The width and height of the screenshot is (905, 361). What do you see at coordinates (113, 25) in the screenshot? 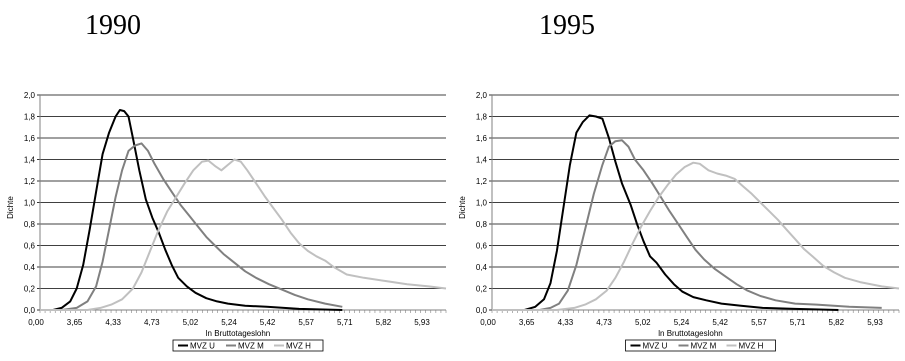
I see `panel-year-title: 1990` at bounding box center [113, 25].